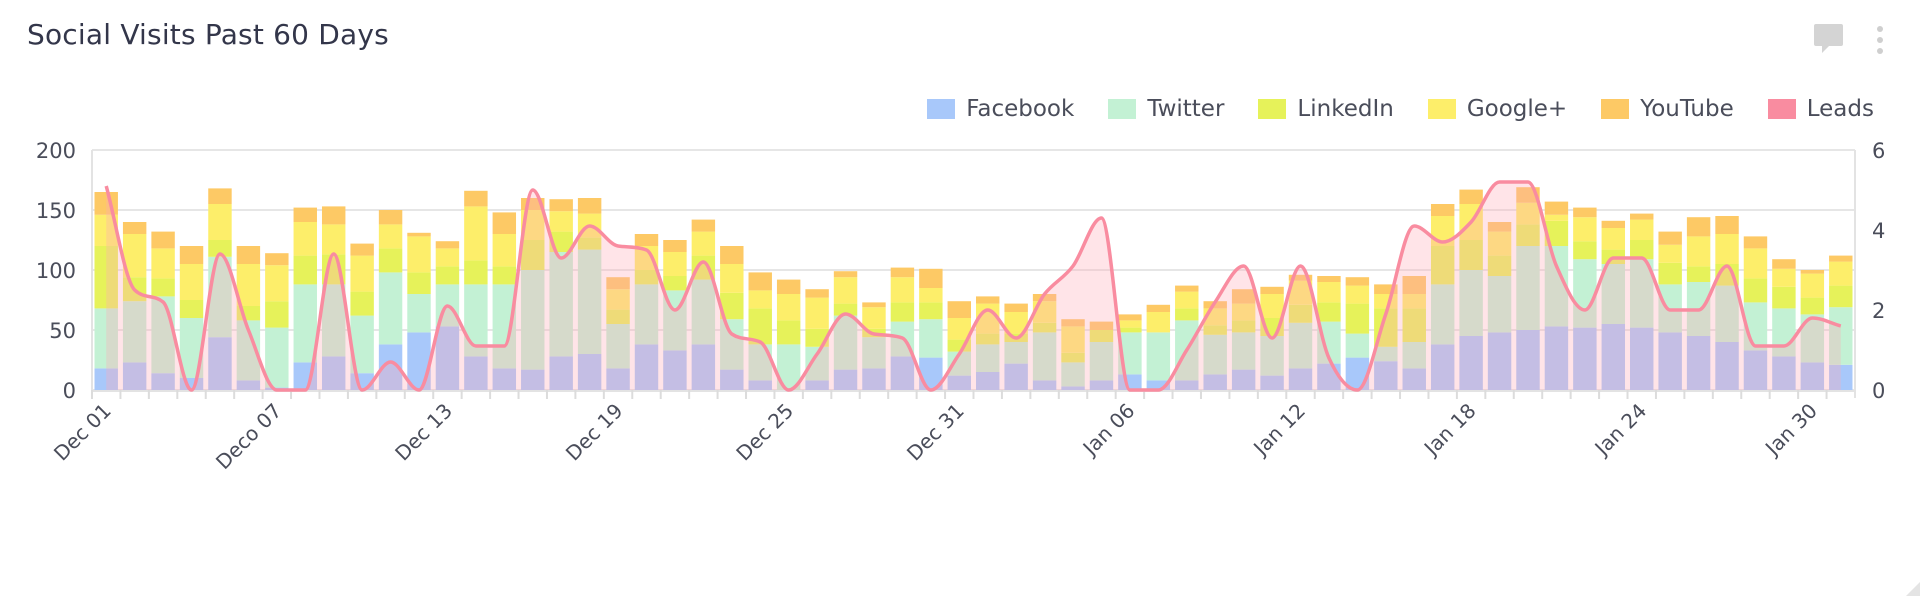  I want to click on legend-item-youtube: YouTube, so click(1667, 109).